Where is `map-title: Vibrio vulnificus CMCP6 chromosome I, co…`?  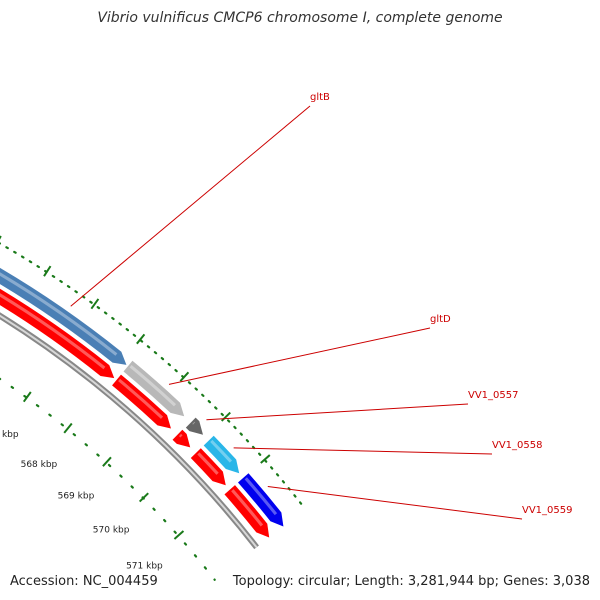 map-title: Vibrio vulnificus CMCP6 chromosome I, co… is located at coordinates (300, 18).